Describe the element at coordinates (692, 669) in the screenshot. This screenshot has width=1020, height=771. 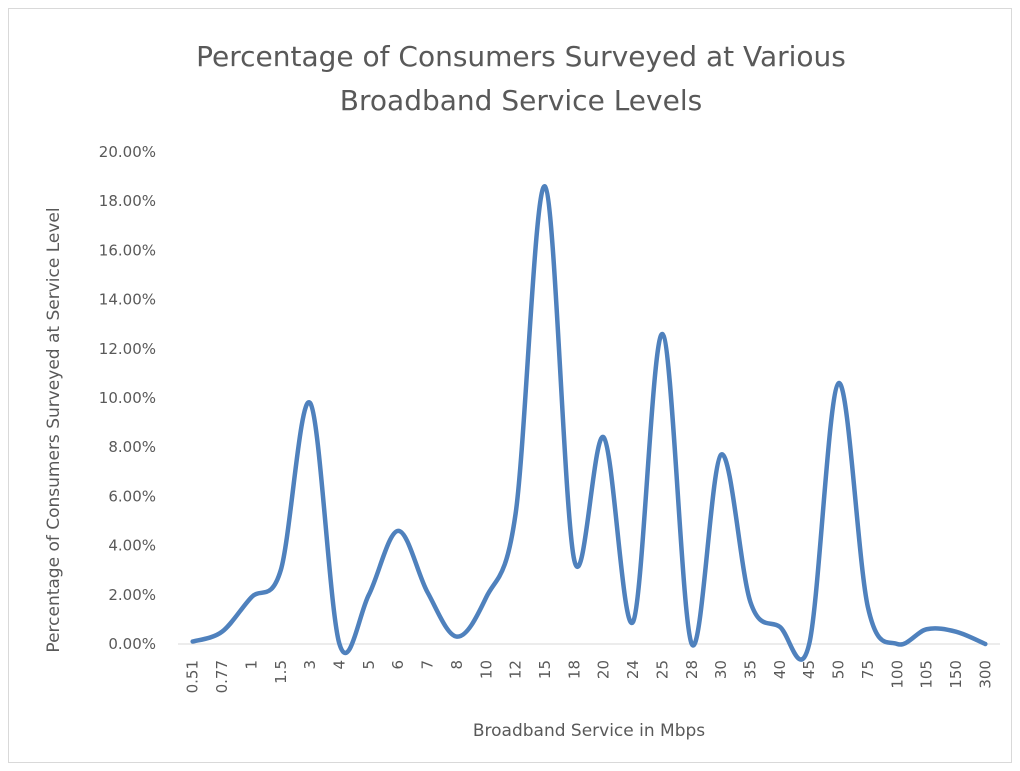
I see `x-tick-label: 28` at that location.